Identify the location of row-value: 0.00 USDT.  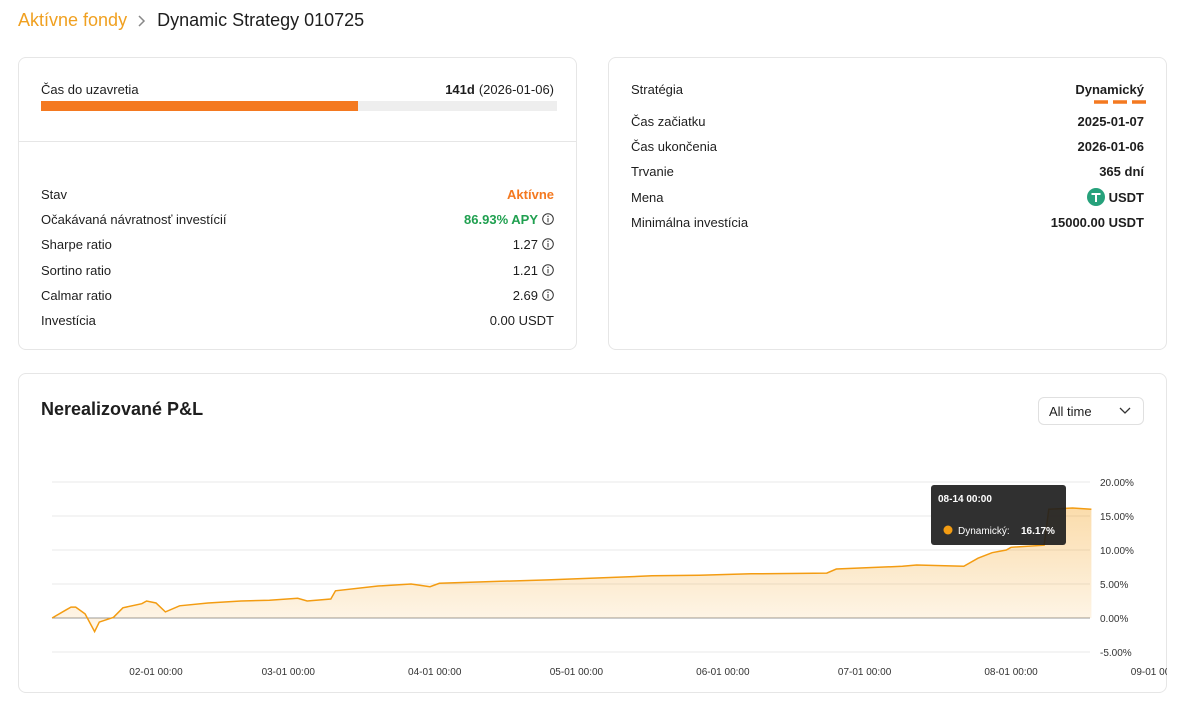
(521, 320).